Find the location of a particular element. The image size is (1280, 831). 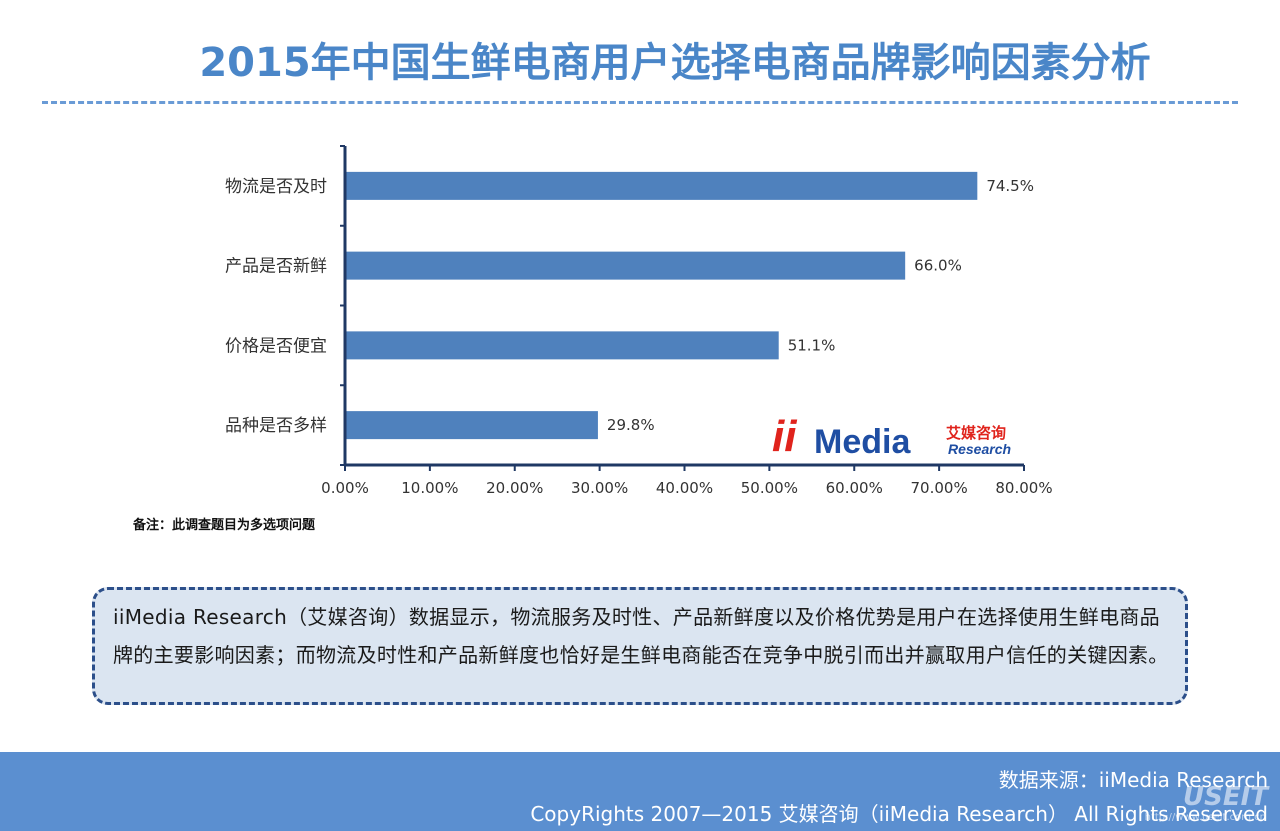

svg-text: ii is located at coordinates (784, 435).